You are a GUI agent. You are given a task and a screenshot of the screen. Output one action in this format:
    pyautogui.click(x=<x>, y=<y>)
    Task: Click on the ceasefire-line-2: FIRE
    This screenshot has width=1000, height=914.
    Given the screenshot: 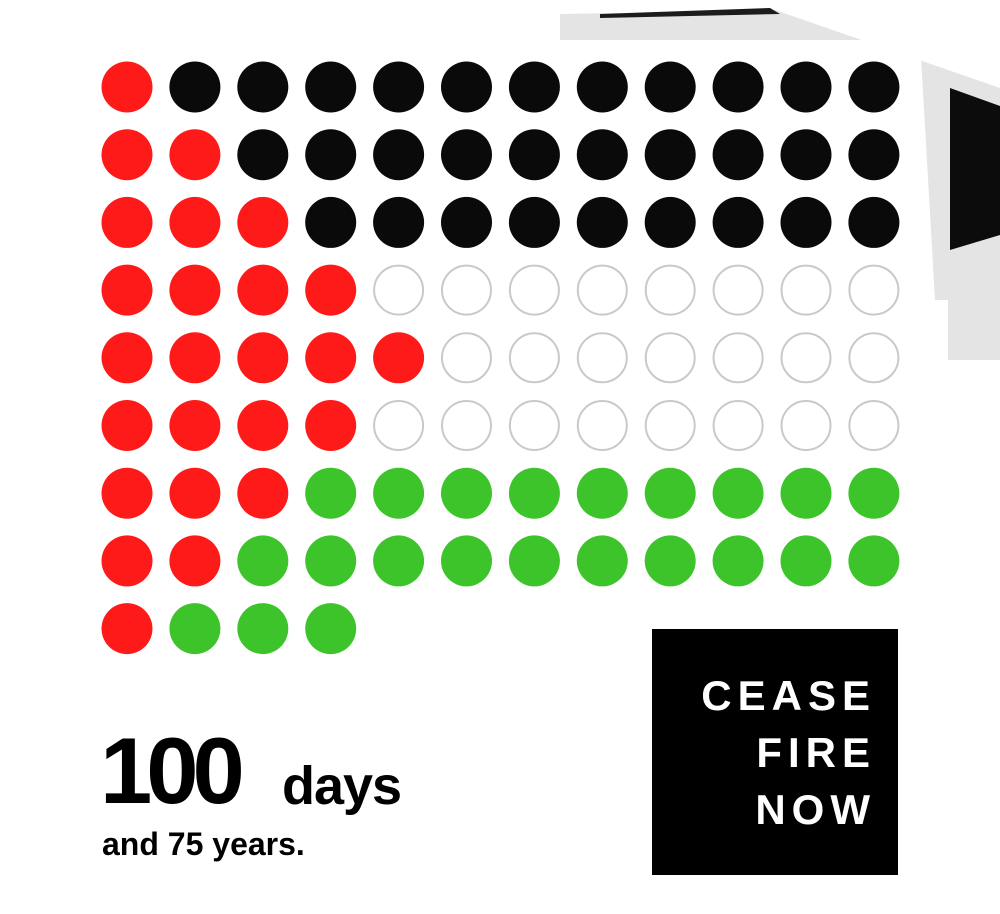 What is the action you would take?
    pyautogui.click(x=816, y=752)
    